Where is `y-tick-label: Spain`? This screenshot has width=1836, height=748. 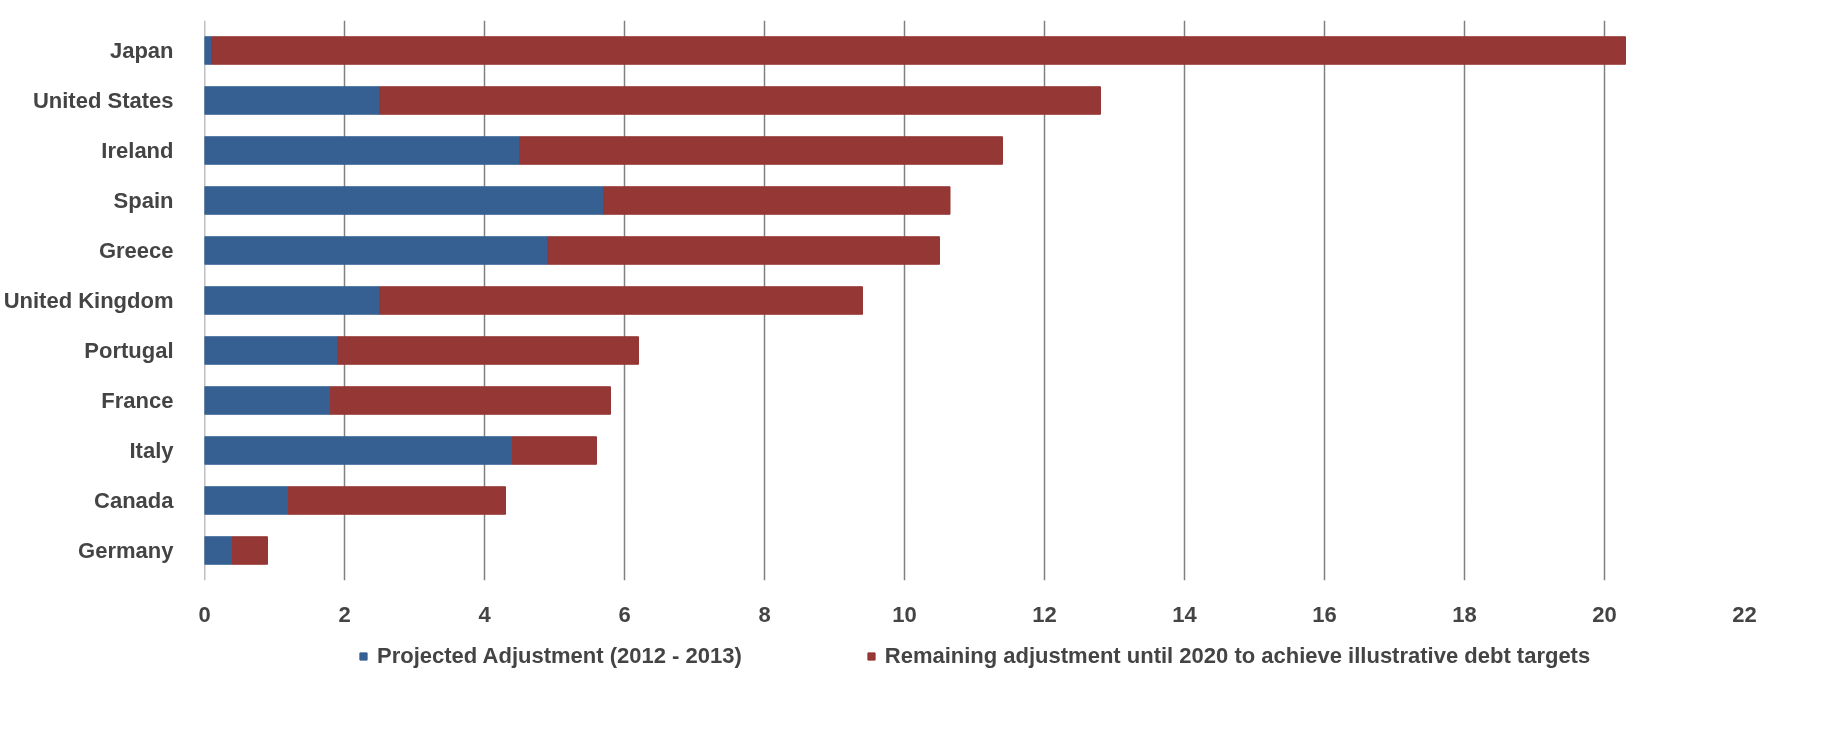
y-tick-label: Spain is located at coordinates (143, 200).